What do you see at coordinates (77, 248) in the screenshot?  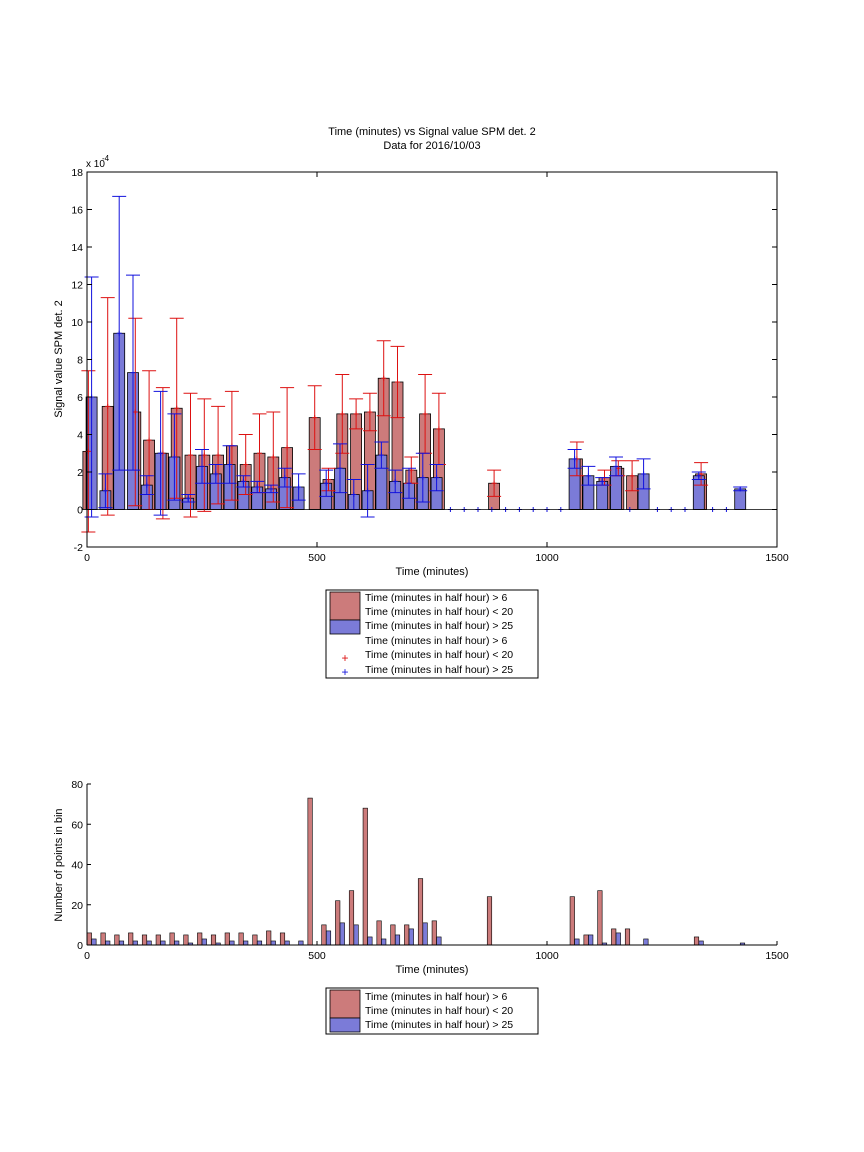 I see `y-tick-label: 14` at bounding box center [77, 248].